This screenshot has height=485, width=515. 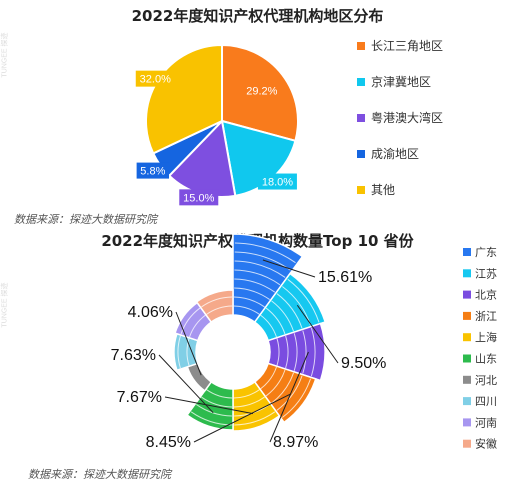 I want to click on legend-label: 其他, so click(x=383, y=190).